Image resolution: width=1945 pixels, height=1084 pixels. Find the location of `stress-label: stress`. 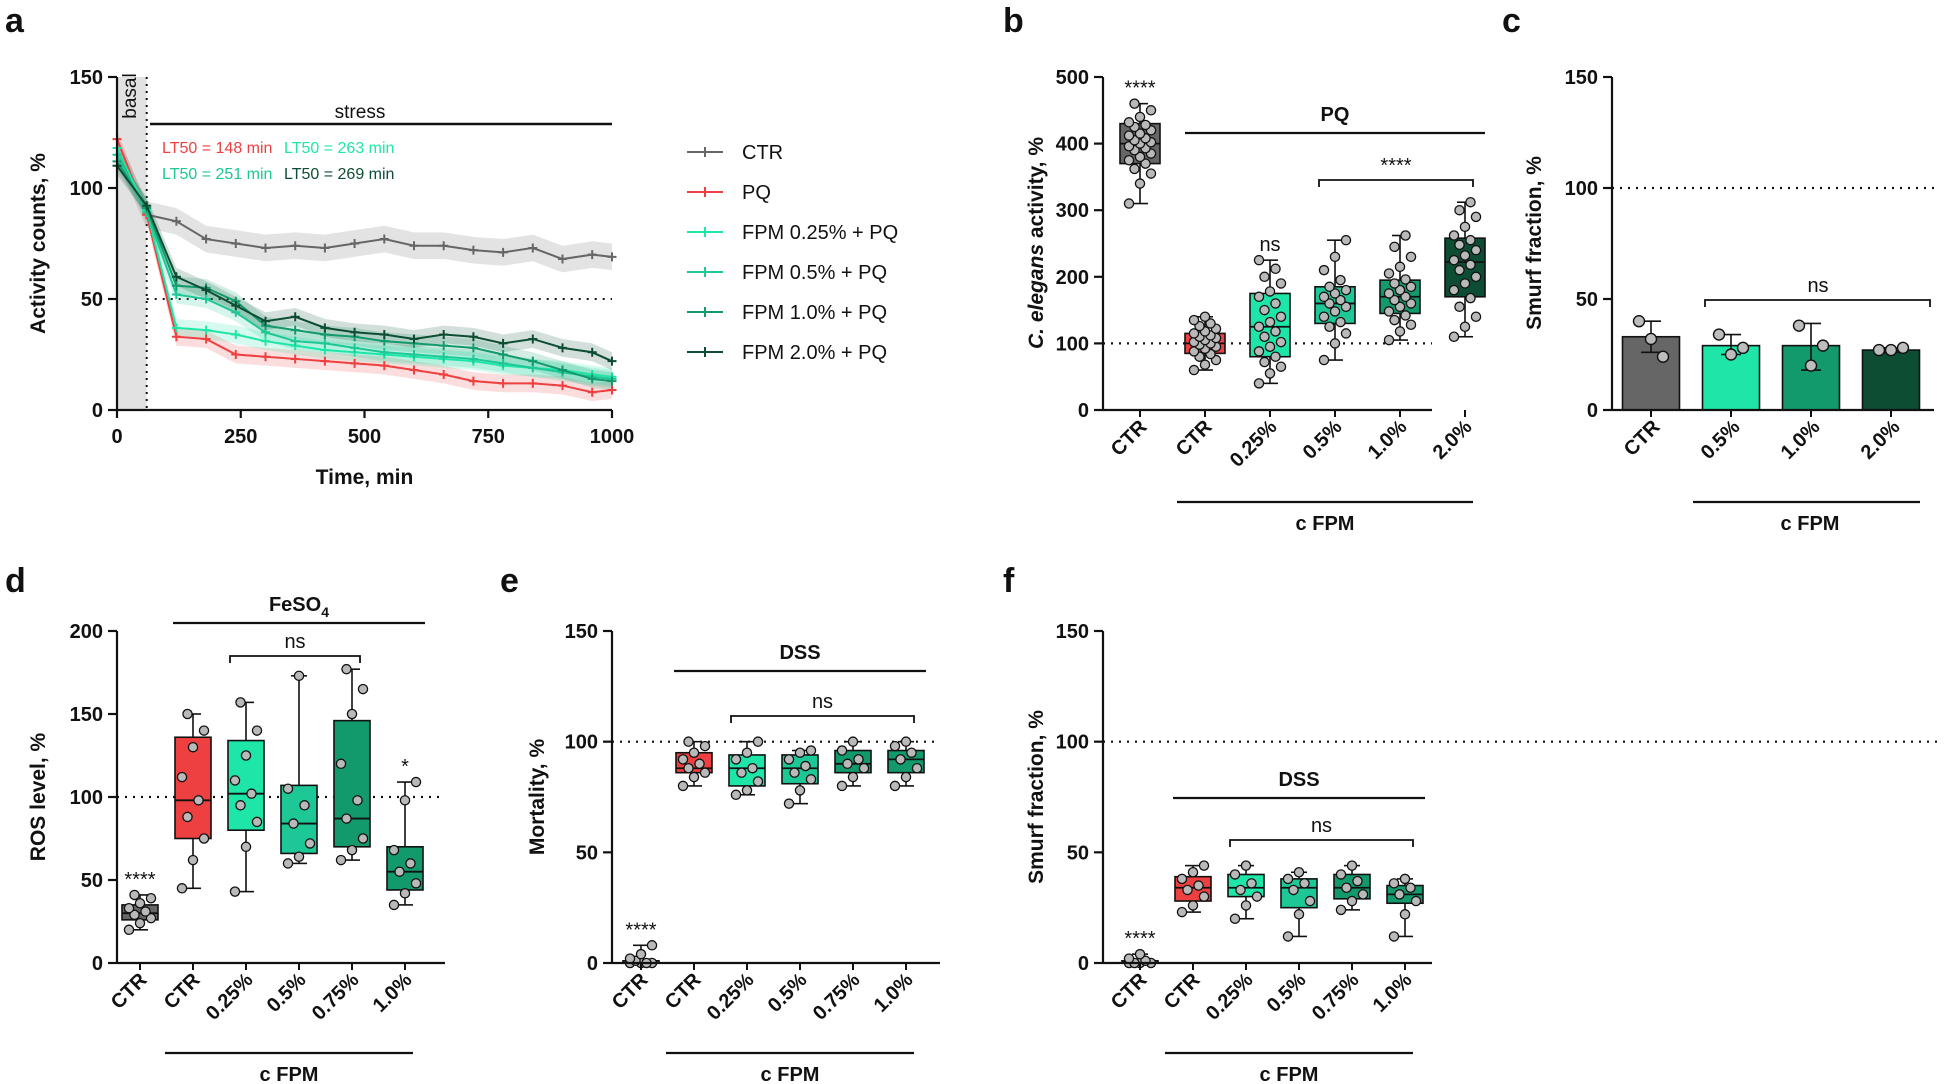

stress-label: stress is located at coordinates (360, 112).